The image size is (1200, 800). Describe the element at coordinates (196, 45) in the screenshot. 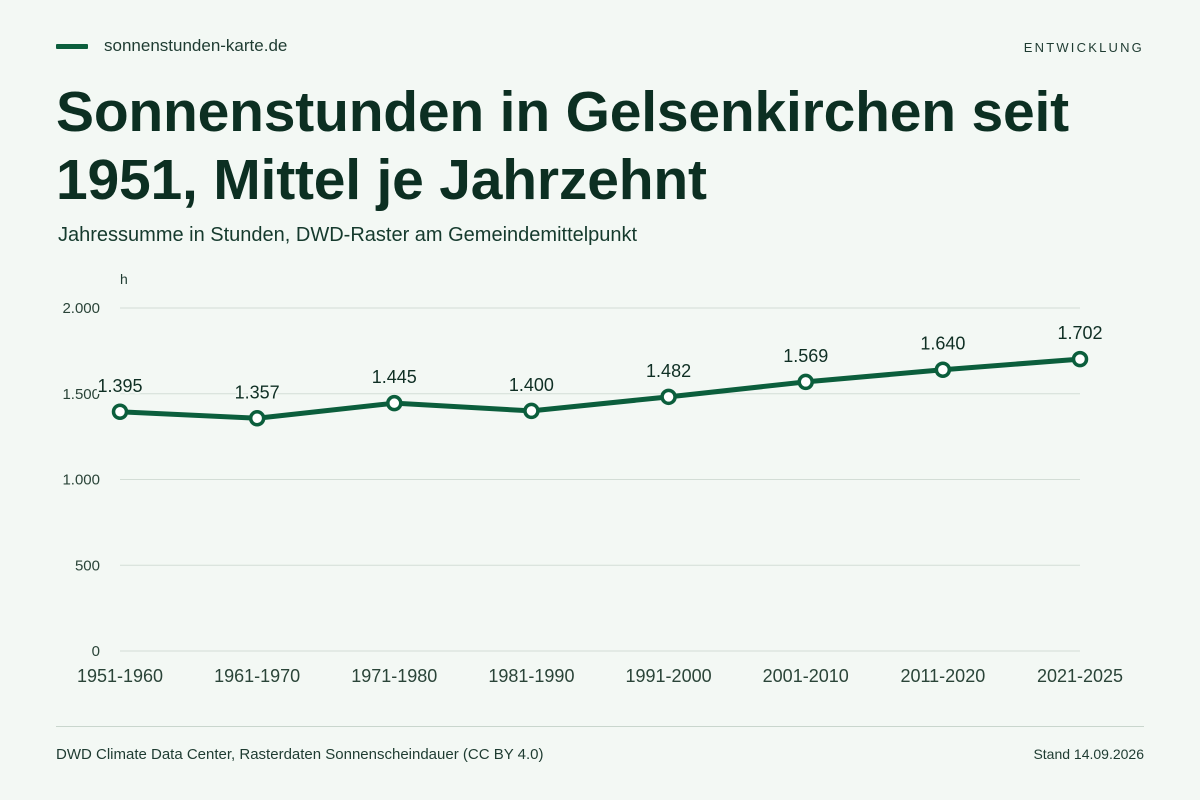

I see `brand-name: sonnenstunden-karte.de` at that location.